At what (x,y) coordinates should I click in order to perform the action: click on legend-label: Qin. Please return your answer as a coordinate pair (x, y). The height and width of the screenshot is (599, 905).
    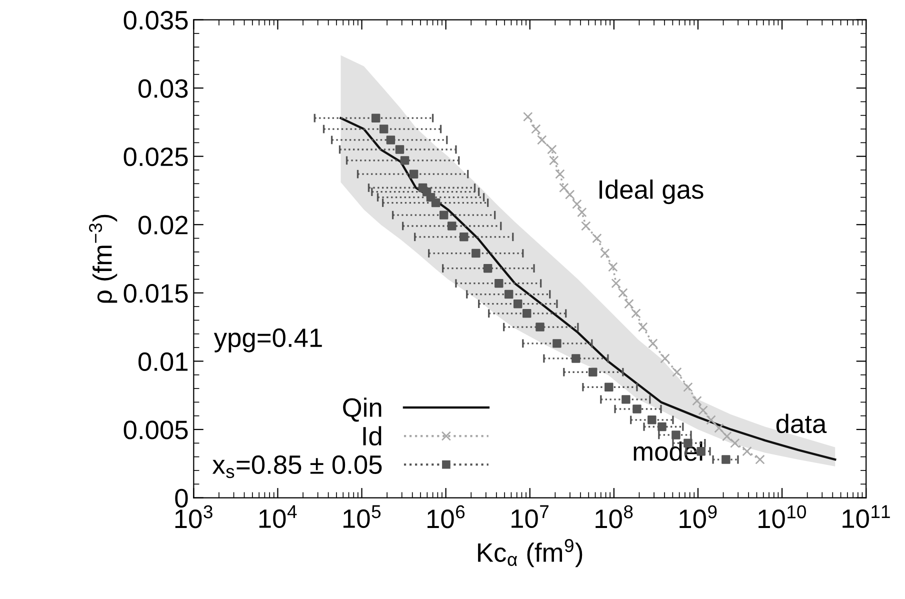
    Looking at the image, I should click on (362, 410).